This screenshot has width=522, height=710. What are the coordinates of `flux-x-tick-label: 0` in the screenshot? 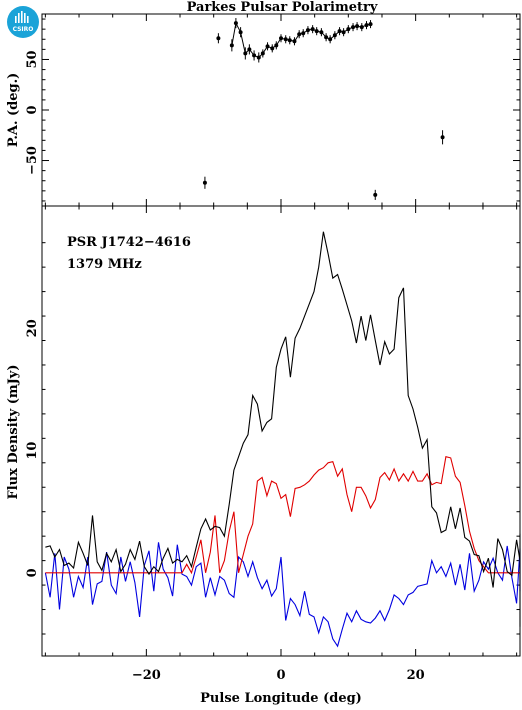 It's located at (280, 675).